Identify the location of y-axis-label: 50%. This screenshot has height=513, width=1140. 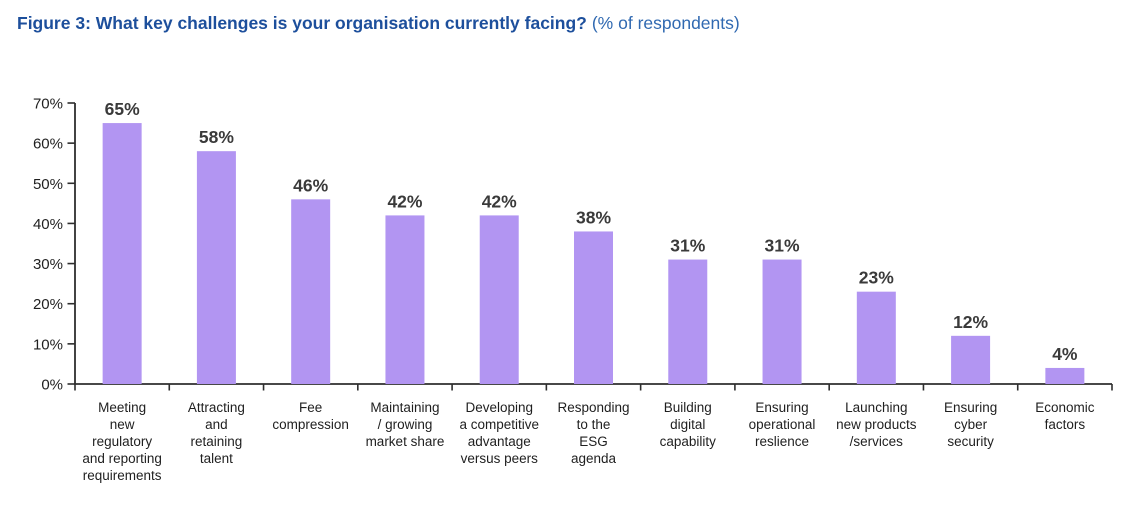
(48, 184).